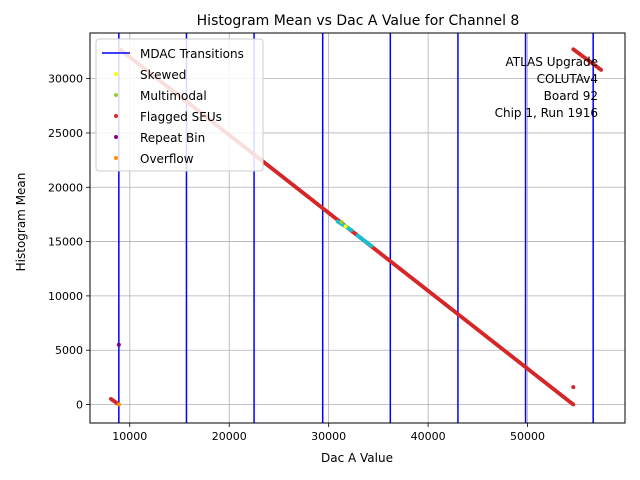  What do you see at coordinates (546, 113) in the screenshot?
I see `annotation-line: Chip 1, Run 1916` at bounding box center [546, 113].